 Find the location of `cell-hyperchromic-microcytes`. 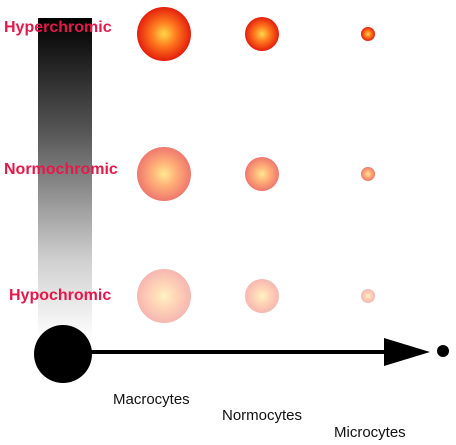

cell-hyperchromic-microcytes is located at coordinates (368, 34).